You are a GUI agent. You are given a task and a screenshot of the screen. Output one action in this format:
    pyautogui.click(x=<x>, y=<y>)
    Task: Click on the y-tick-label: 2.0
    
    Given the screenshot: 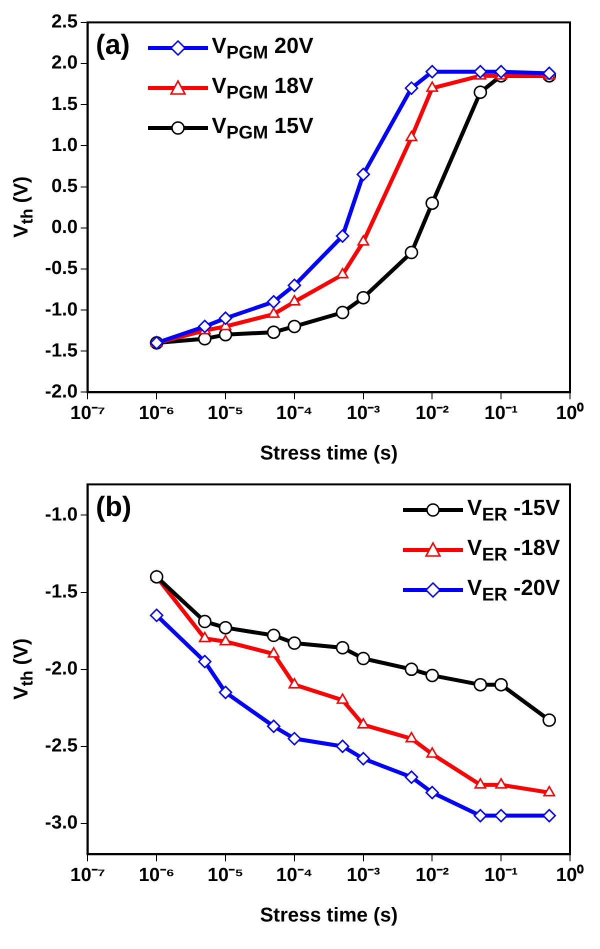 What is the action you would take?
    pyautogui.click(x=64, y=63)
    